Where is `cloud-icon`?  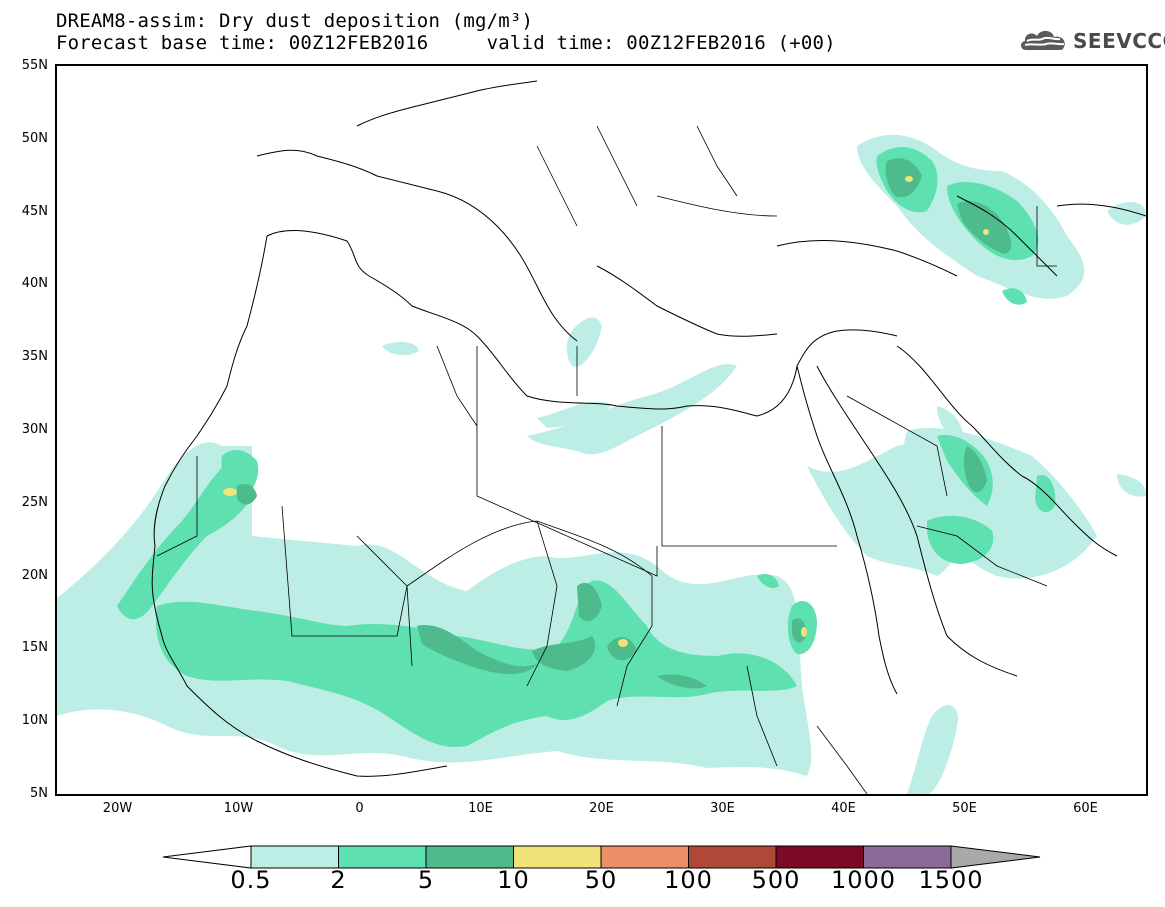
cloud-icon is located at coordinates (1042, 40).